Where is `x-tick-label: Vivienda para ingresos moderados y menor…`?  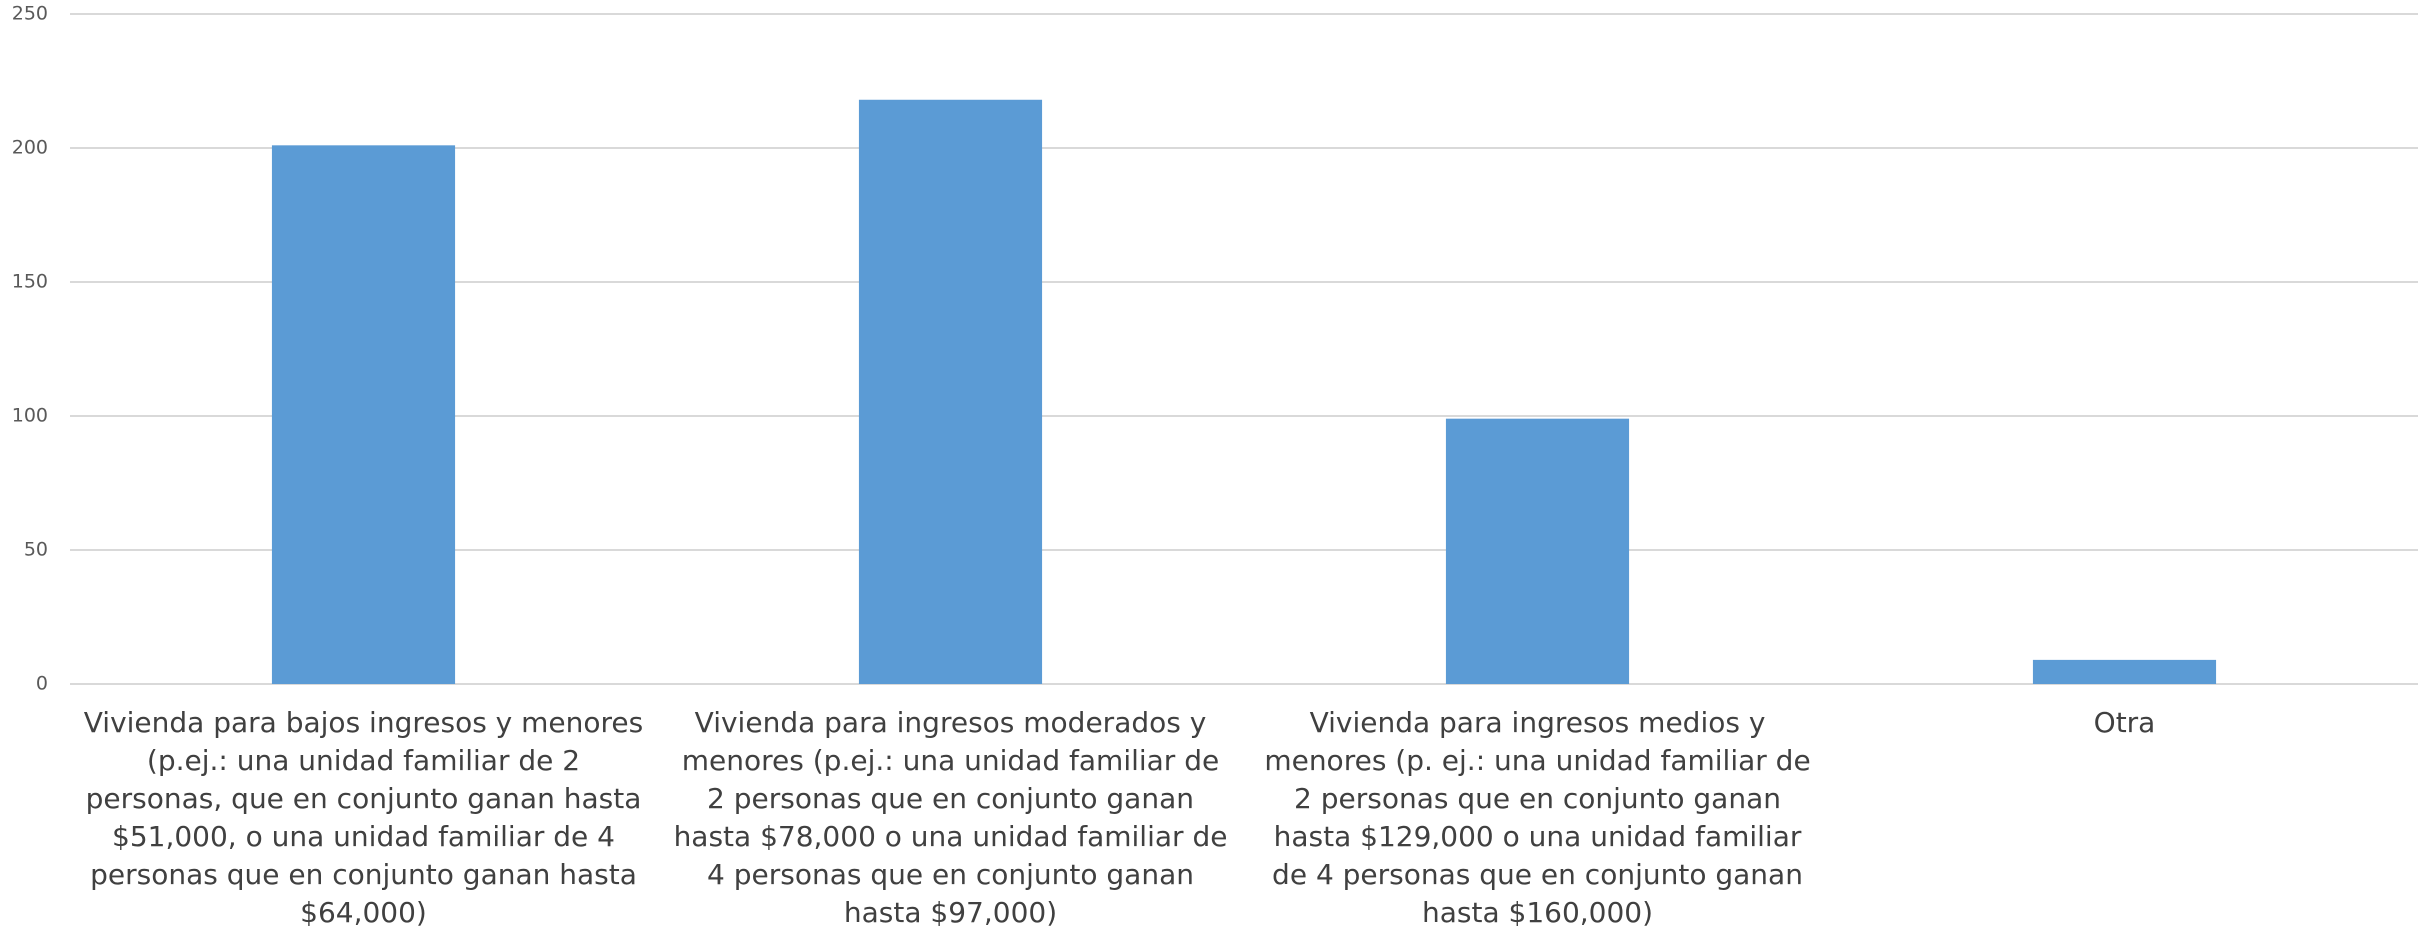 x-tick-label: Vivienda para ingresos moderados y menor… is located at coordinates (950, 817).